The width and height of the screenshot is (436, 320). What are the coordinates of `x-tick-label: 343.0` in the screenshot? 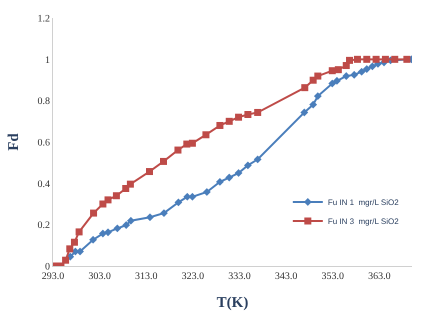 It's located at (286, 276).